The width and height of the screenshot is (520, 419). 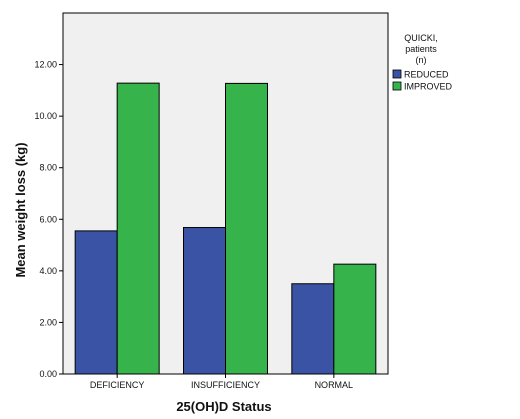 I want to click on y-axis: 0.00 2.00 4.00 6.00 8.00 10.00 12.00, so click(x=48, y=219).